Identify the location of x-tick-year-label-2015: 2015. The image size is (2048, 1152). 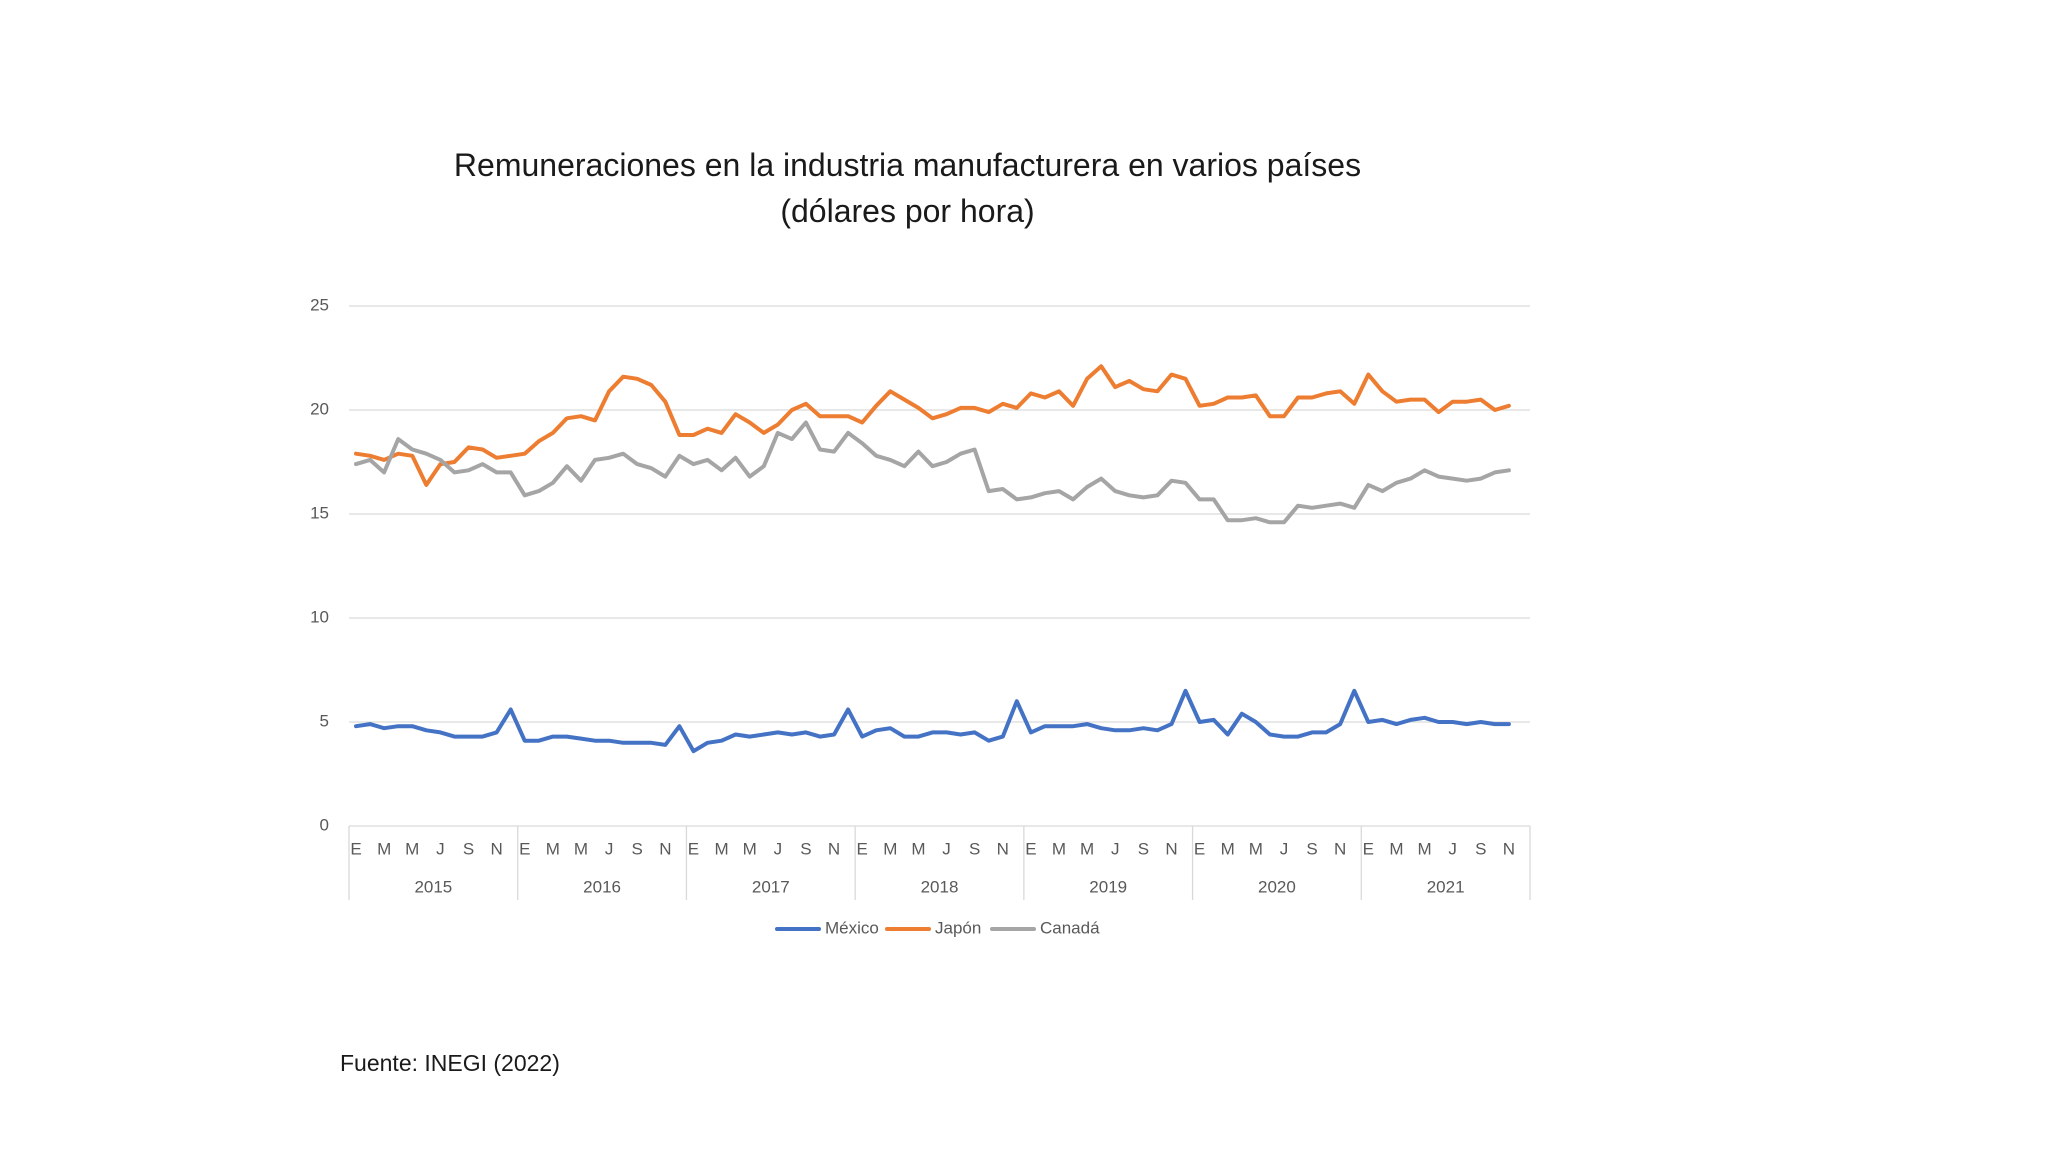
(433, 886).